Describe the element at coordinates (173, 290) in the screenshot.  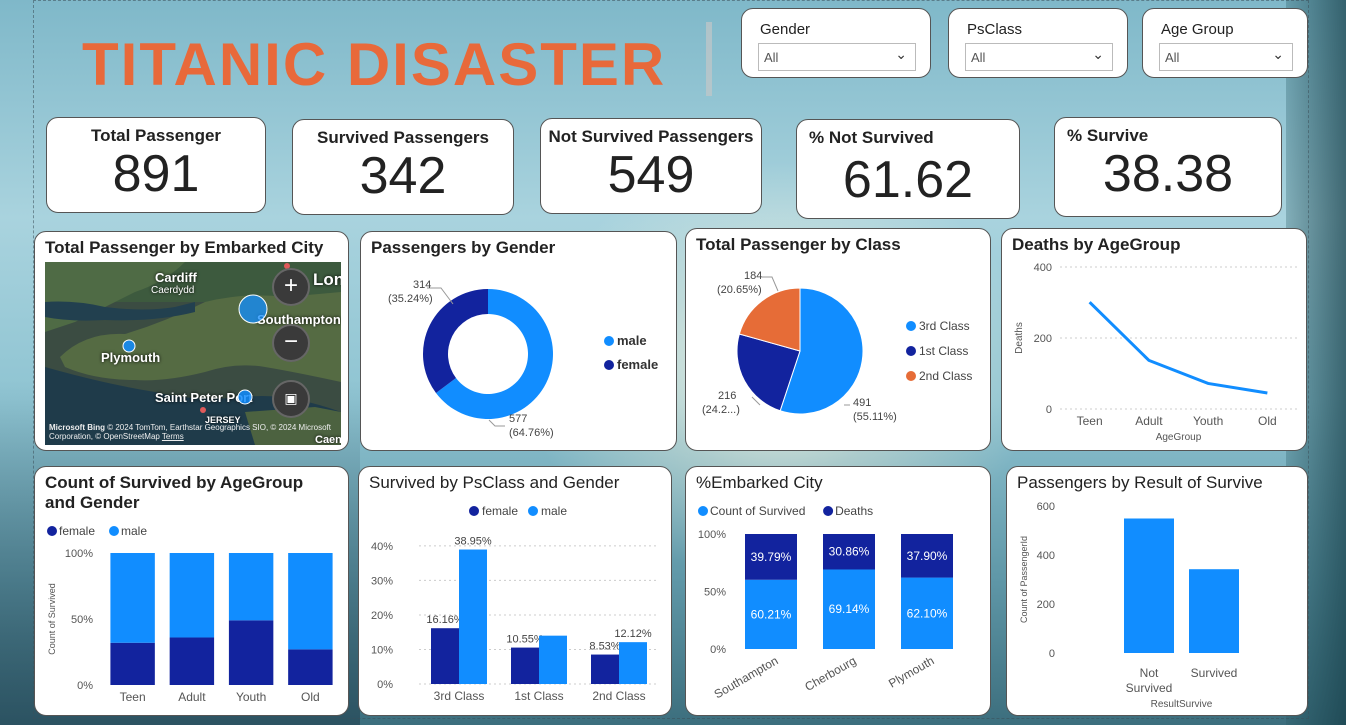
I see `map-label-caerdydd: Caerdydd` at that location.